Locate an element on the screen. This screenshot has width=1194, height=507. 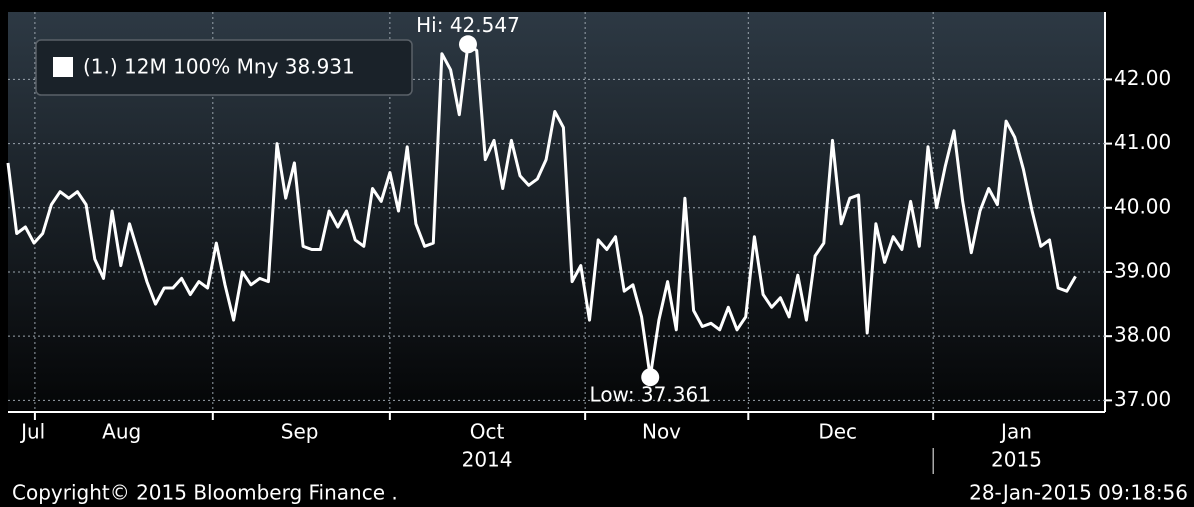
legend-label: (1.) 12M 100% Mny 38.931 is located at coordinates (219, 67).